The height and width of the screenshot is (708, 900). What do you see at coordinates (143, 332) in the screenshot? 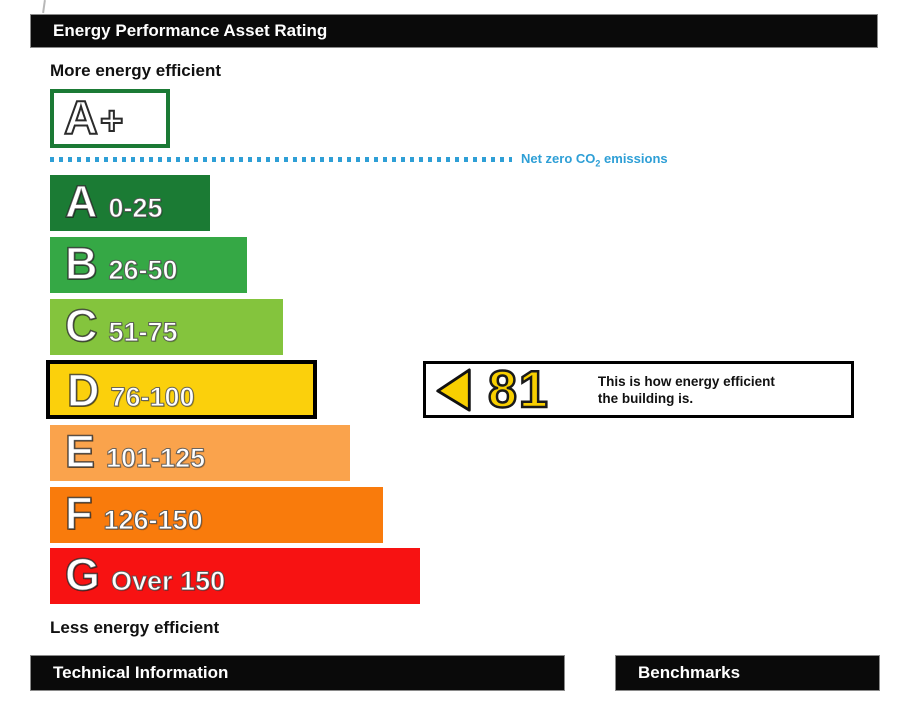
I see `band-c-range: 51-75` at bounding box center [143, 332].